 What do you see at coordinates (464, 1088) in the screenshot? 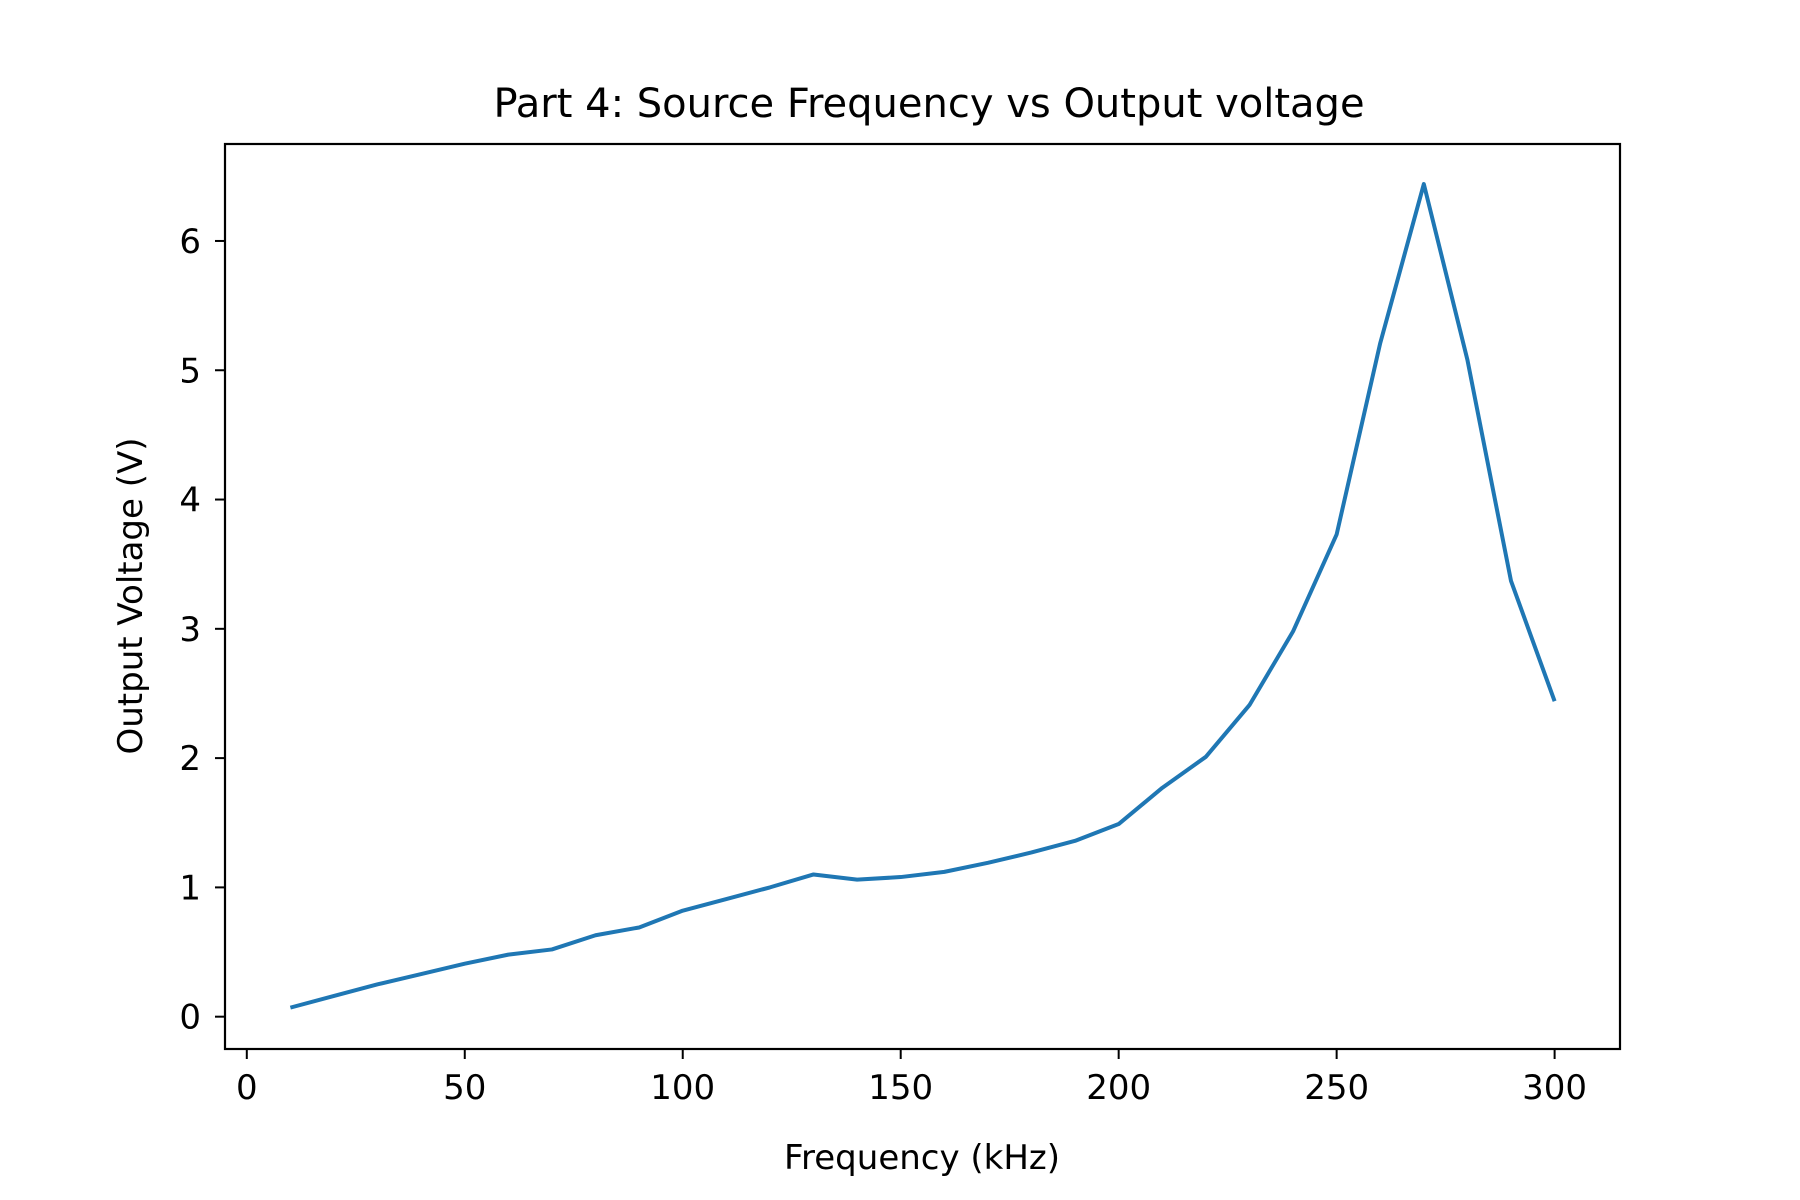
I see `x-tick-label: 50` at bounding box center [464, 1088].